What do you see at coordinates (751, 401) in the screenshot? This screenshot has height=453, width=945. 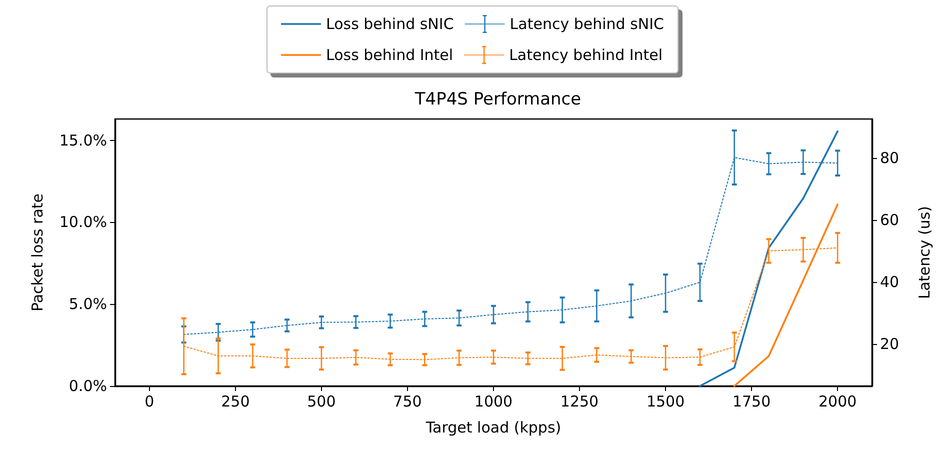 I see `x-tick-label: 1750` at bounding box center [751, 401].